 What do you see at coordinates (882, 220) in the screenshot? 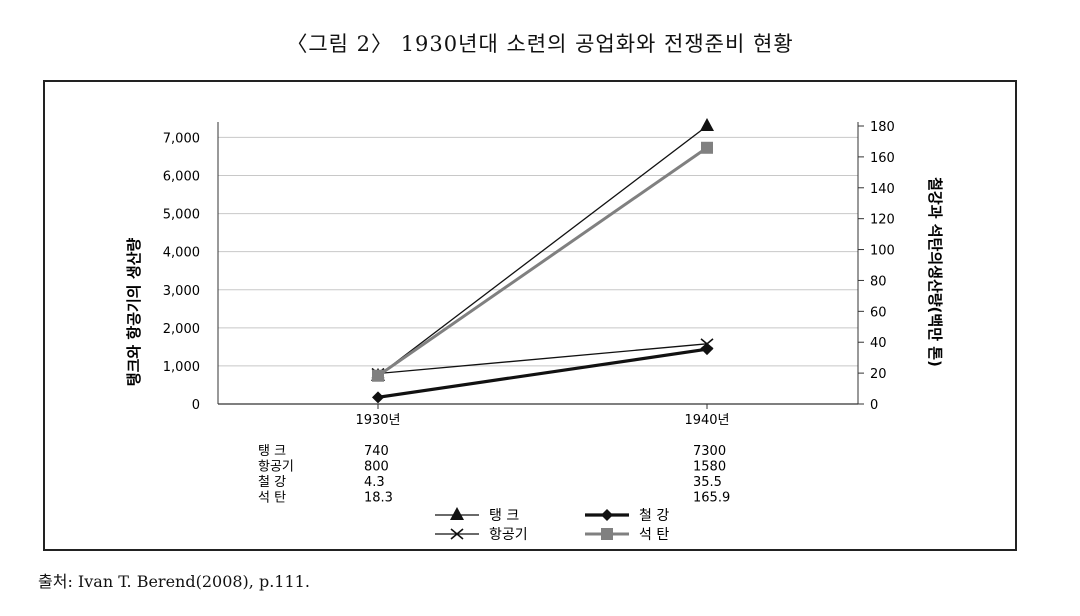
I see `y2-tick-label: 120` at bounding box center [882, 220].